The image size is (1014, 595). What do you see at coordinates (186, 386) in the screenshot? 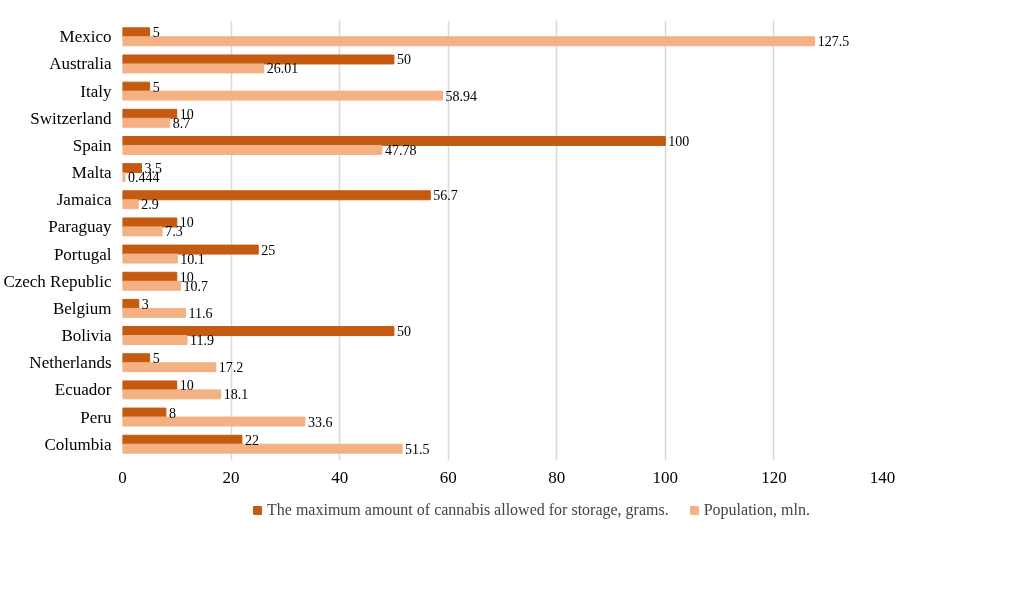
I see `data-label: 10` at bounding box center [186, 386].